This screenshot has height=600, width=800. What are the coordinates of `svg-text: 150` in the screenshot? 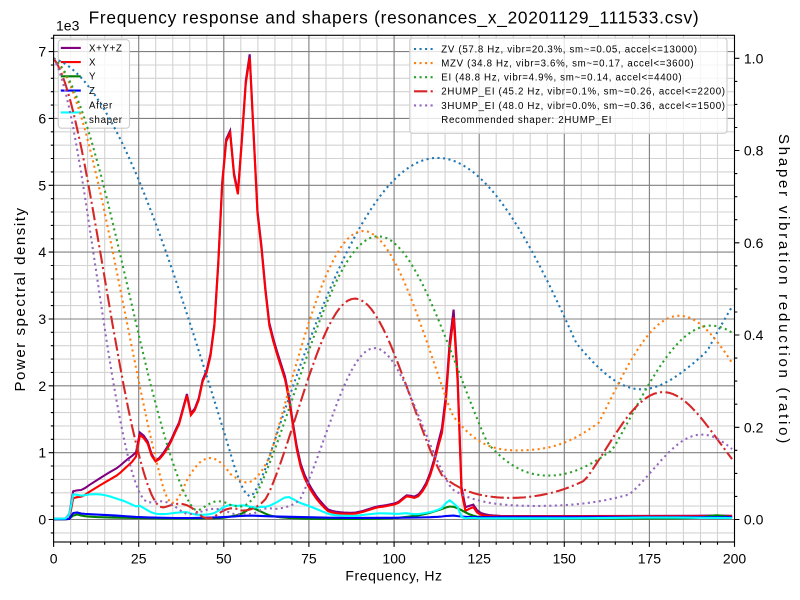 It's located at (565, 559).